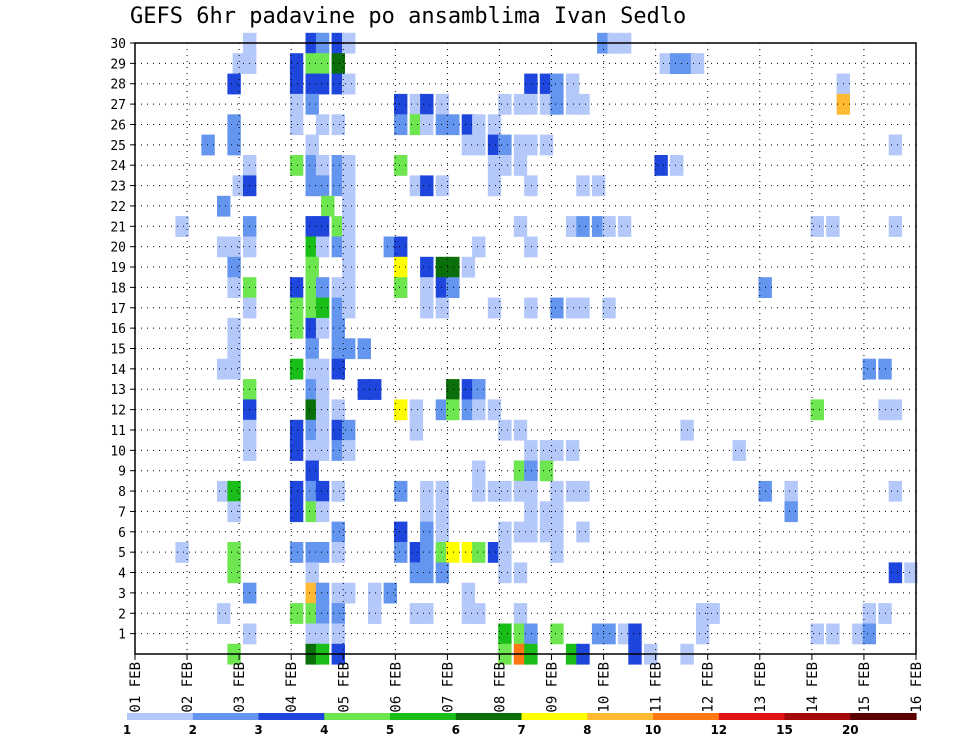  I want to click on y-tick-label: 20, so click(118, 248).